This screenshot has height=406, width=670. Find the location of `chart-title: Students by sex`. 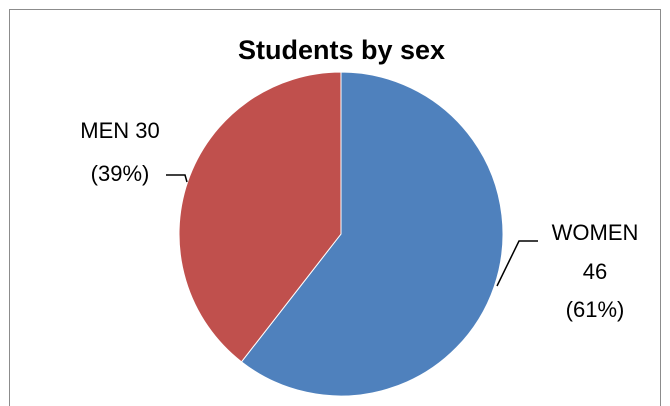

chart-title: Students by sex is located at coordinates (341, 50).